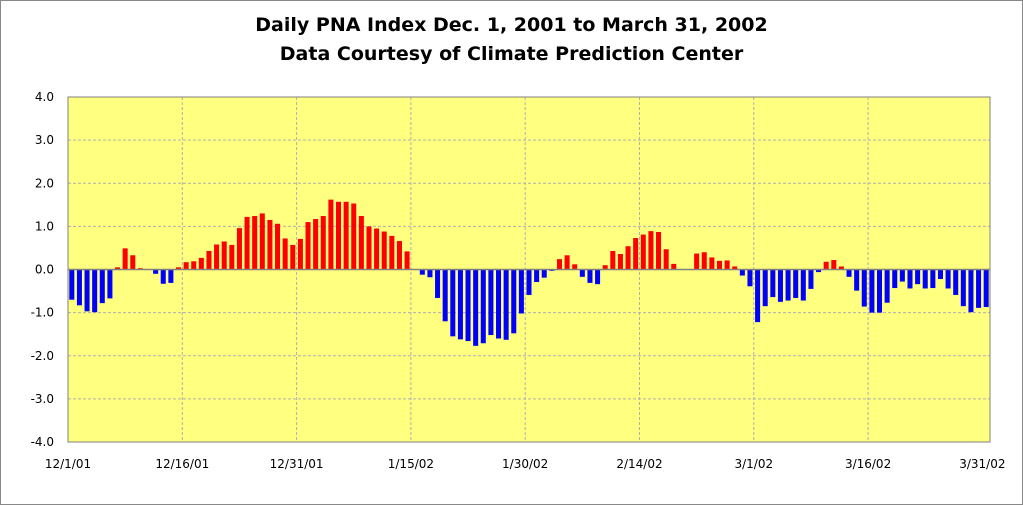 The width and height of the screenshot is (1023, 505). I want to click on y-tick-label: -1.0, so click(42, 313).